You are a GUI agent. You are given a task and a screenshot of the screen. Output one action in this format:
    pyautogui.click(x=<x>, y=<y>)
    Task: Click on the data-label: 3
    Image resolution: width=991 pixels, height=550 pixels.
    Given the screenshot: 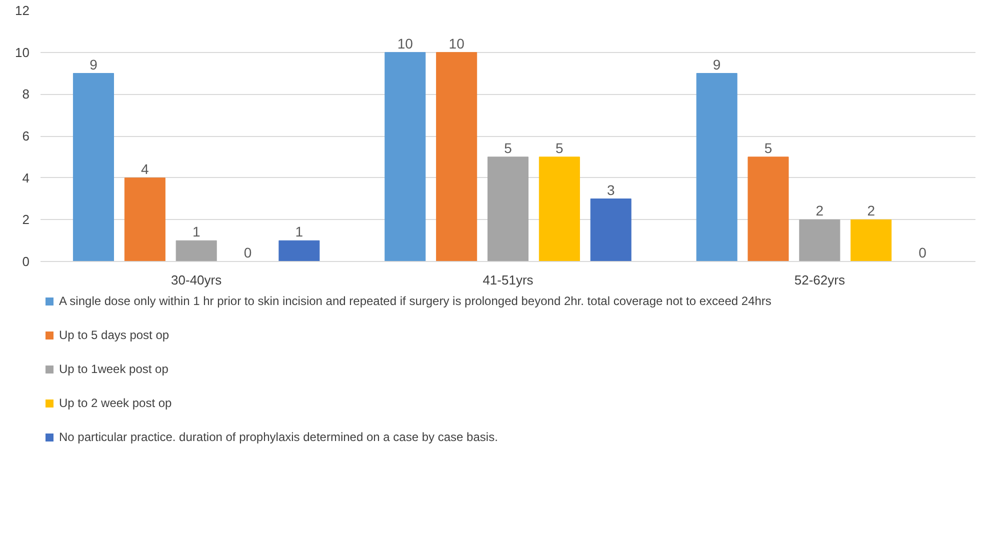 What is the action you would take?
    pyautogui.click(x=610, y=190)
    